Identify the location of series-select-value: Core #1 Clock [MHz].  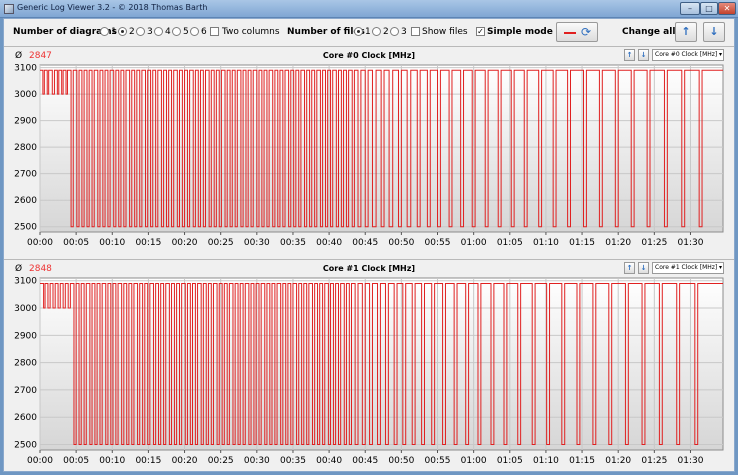
(686, 267).